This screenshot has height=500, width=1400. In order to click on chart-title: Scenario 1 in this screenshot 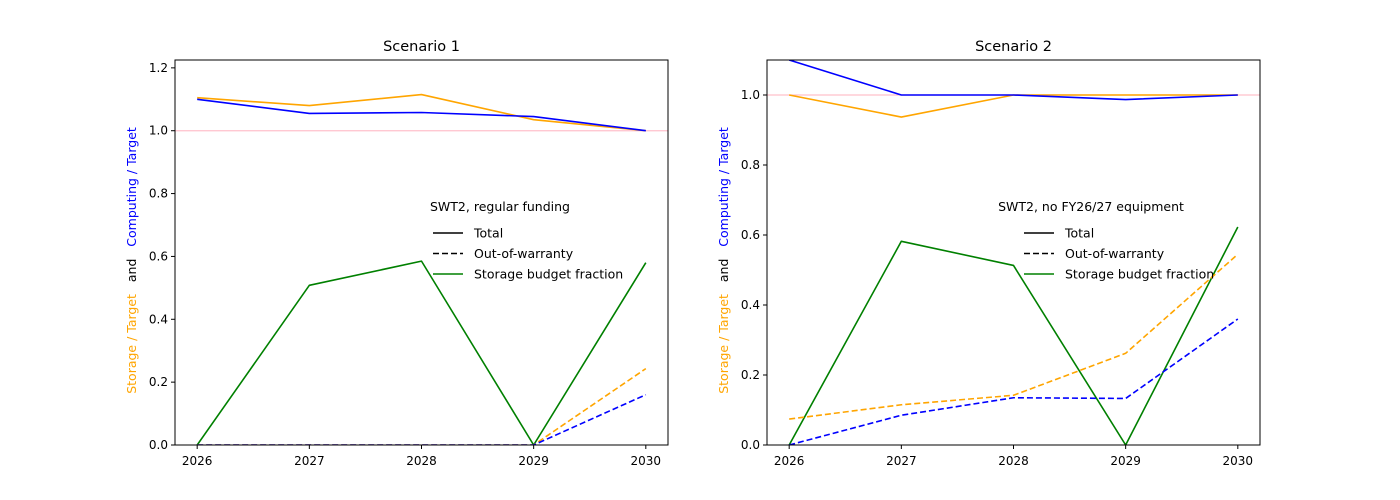, I will do `click(421, 47)`.